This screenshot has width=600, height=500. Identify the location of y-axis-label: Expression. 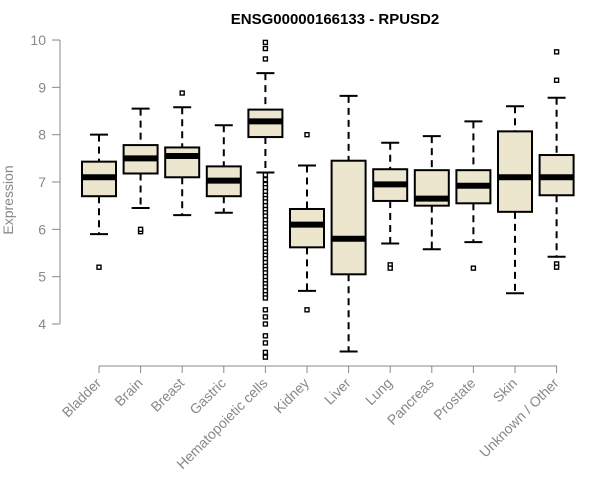
(8, 199).